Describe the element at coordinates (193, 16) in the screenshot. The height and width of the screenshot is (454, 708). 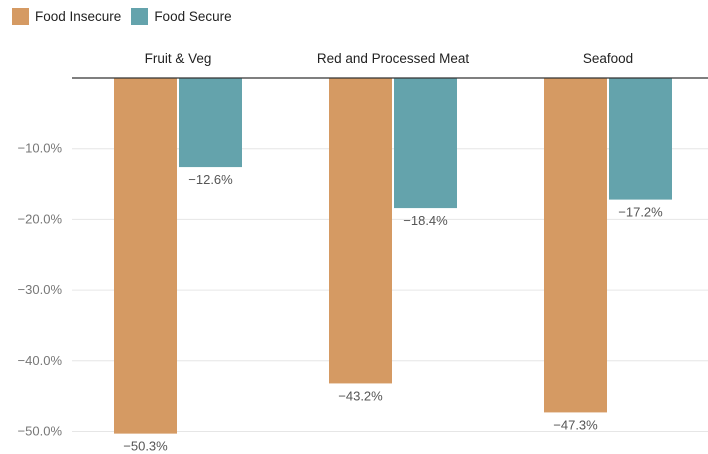
I see `legend-label-food-secure: Food Secure` at that location.